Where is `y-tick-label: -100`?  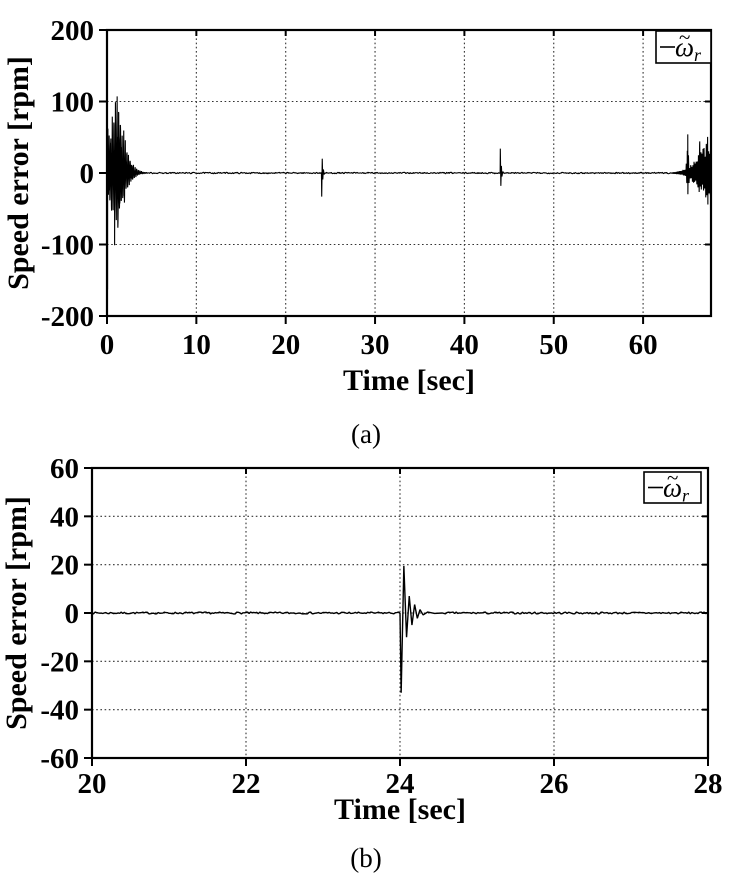
y-tick-label: -100 is located at coordinates (67, 246).